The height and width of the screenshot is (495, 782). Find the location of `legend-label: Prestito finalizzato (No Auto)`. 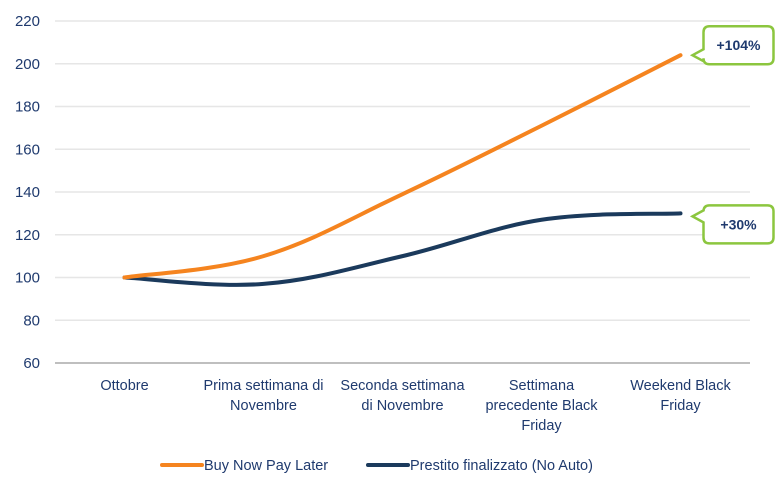

legend-label: Prestito finalizzato (No Auto) is located at coordinates (501, 466).